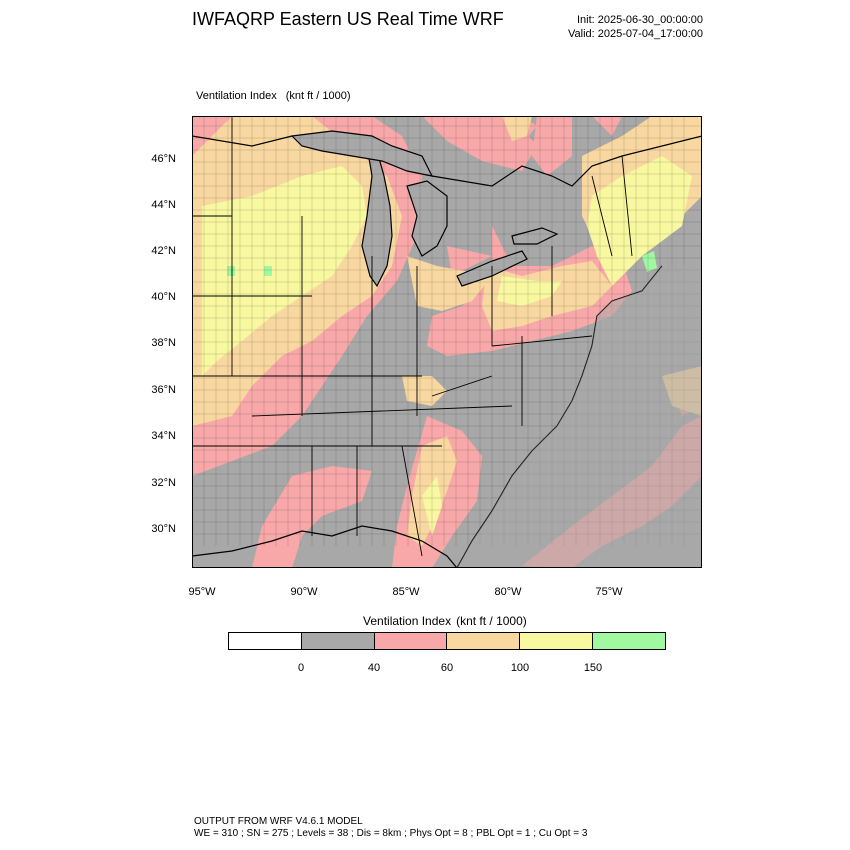 The height and width of the screenshot is (850, 850). I want to click on lon-label: 95°W, so click(202, 592).